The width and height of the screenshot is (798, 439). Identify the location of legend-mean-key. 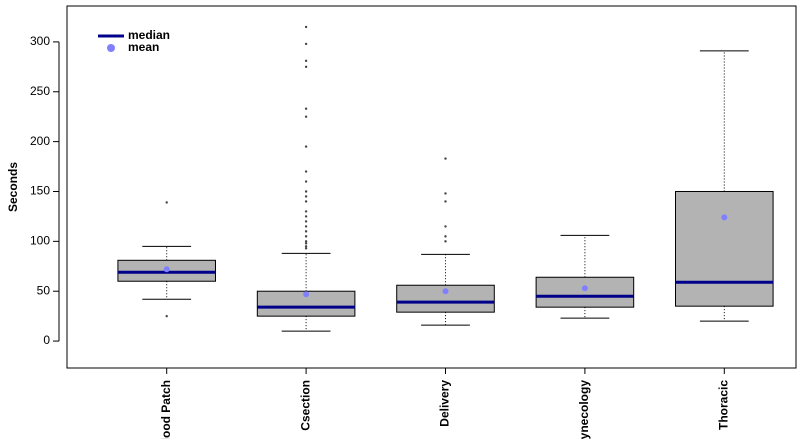
(111, 48).